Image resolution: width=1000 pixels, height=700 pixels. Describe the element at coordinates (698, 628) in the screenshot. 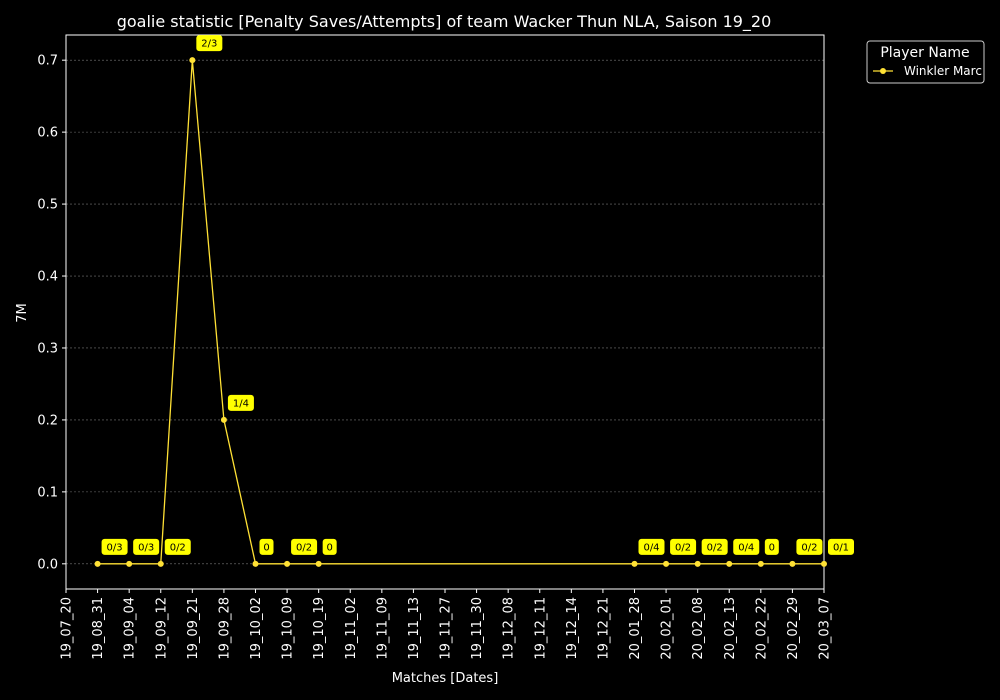

I see `x-tick-label: 20_02_08` at that location.